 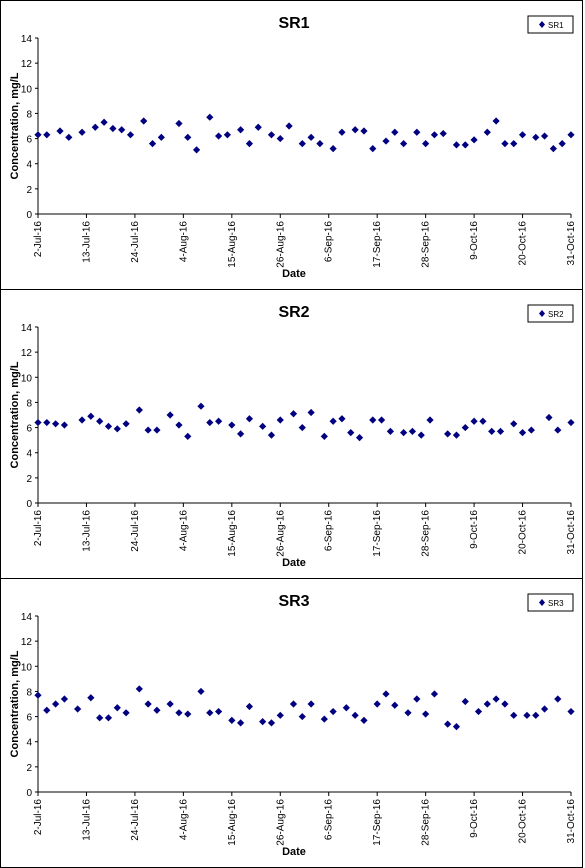 What do you see at coordinates (280, 244) in the screenshot?
I see `x-tick-label: 26-Aug-16` at bounding box center [280, 244].